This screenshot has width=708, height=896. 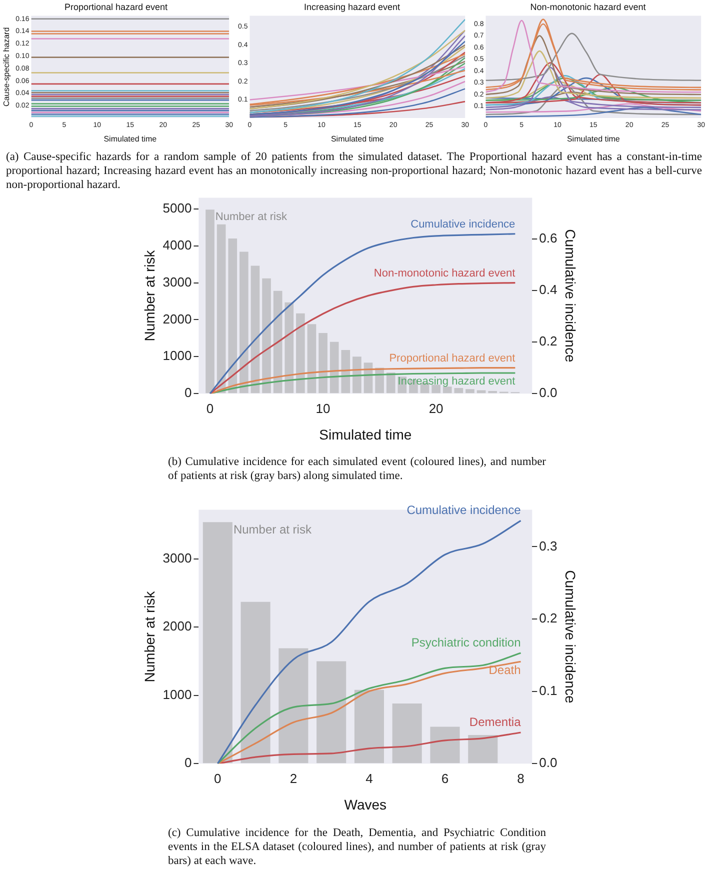 What do you see at coordinates (354, 171) in the screenshot?
I see `text: (a) Cause-specific hazards for a random sample of 20 patients from the simulated dataset. The Proportional hazard event has a constant-in-time proportional hazard; Increasing hazard event has an monotonically increasing non-proportional hazard; Non-monotonic hazard event has a bell-curve non-proportional hazard.` at bounding box center [354, 171].